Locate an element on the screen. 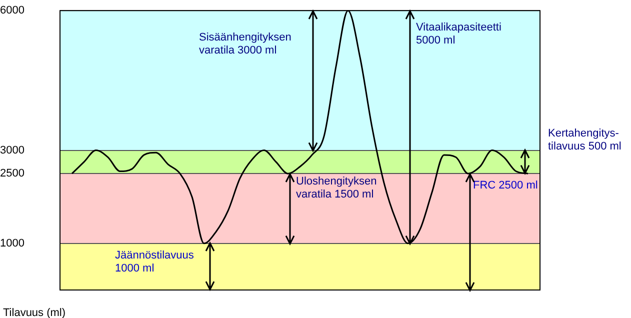 Image resolution: width=631 pixels, height=318 pixels. annotation: Uloshengityksen varatila 1500 ml is located at coordinates (336, 188).